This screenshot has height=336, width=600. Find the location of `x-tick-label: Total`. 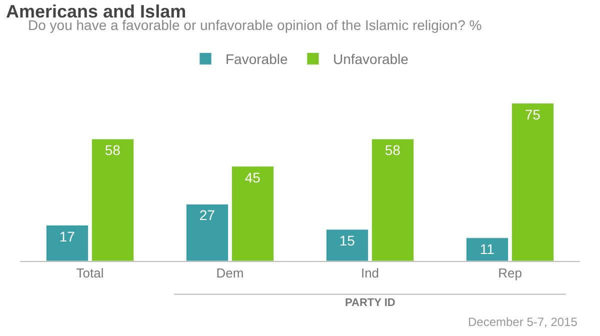

x-tick-label: Total is located at coordinates (90, 273).